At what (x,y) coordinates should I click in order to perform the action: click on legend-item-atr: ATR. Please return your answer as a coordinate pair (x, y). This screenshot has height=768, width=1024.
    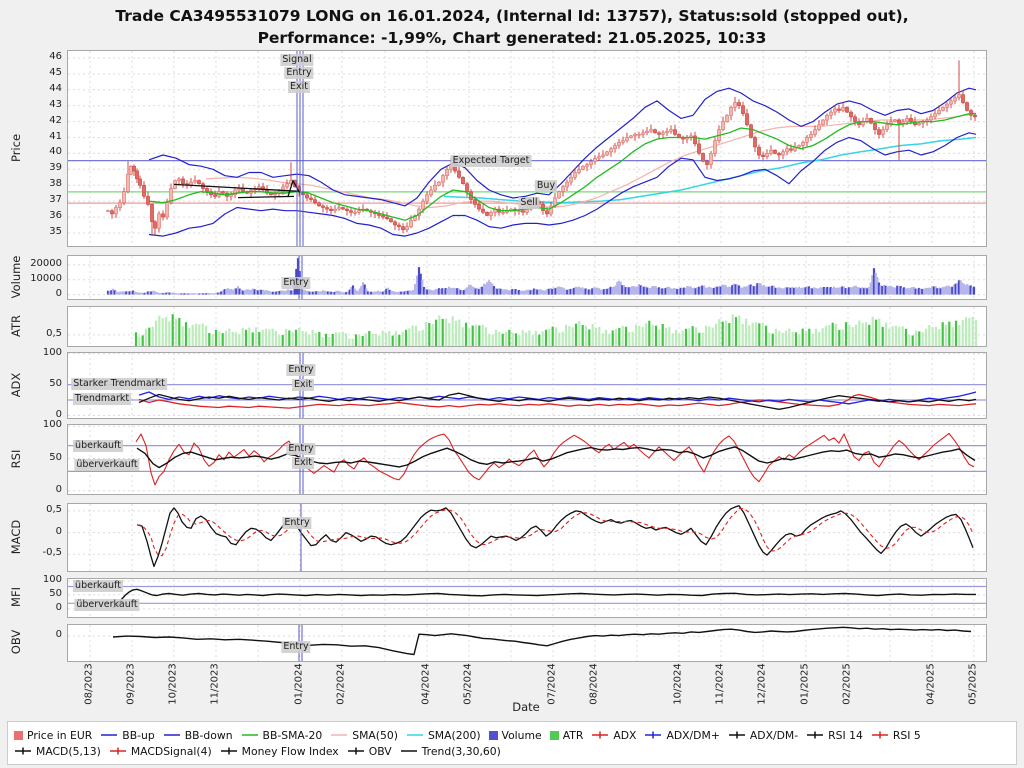
    Looking at the image, I should click on (566, 735).